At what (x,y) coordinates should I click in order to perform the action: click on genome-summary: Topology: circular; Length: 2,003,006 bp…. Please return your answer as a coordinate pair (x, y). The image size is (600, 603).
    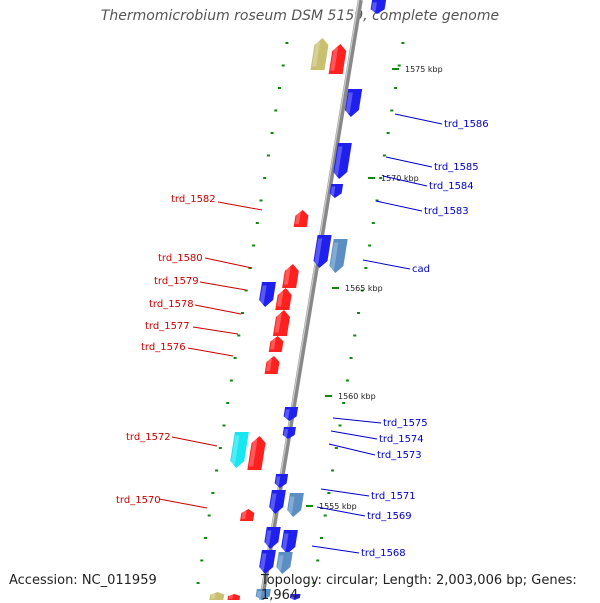
    Looking at the image, I should click on (419, 588).